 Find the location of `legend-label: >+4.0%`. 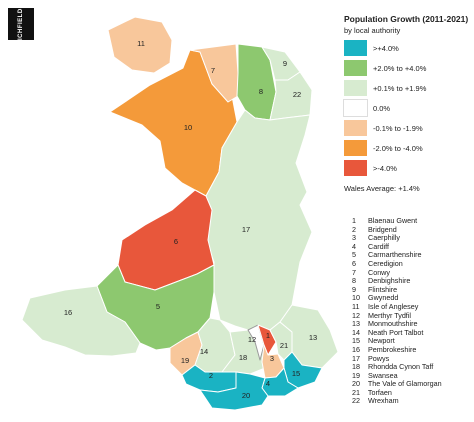

legend-label: >+4.0% is located at coordinates (386, 48).